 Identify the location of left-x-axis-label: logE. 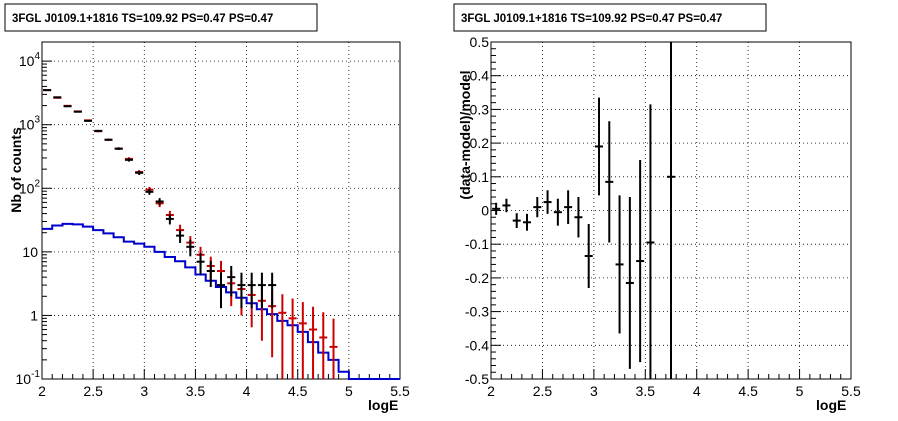
(383, 405).